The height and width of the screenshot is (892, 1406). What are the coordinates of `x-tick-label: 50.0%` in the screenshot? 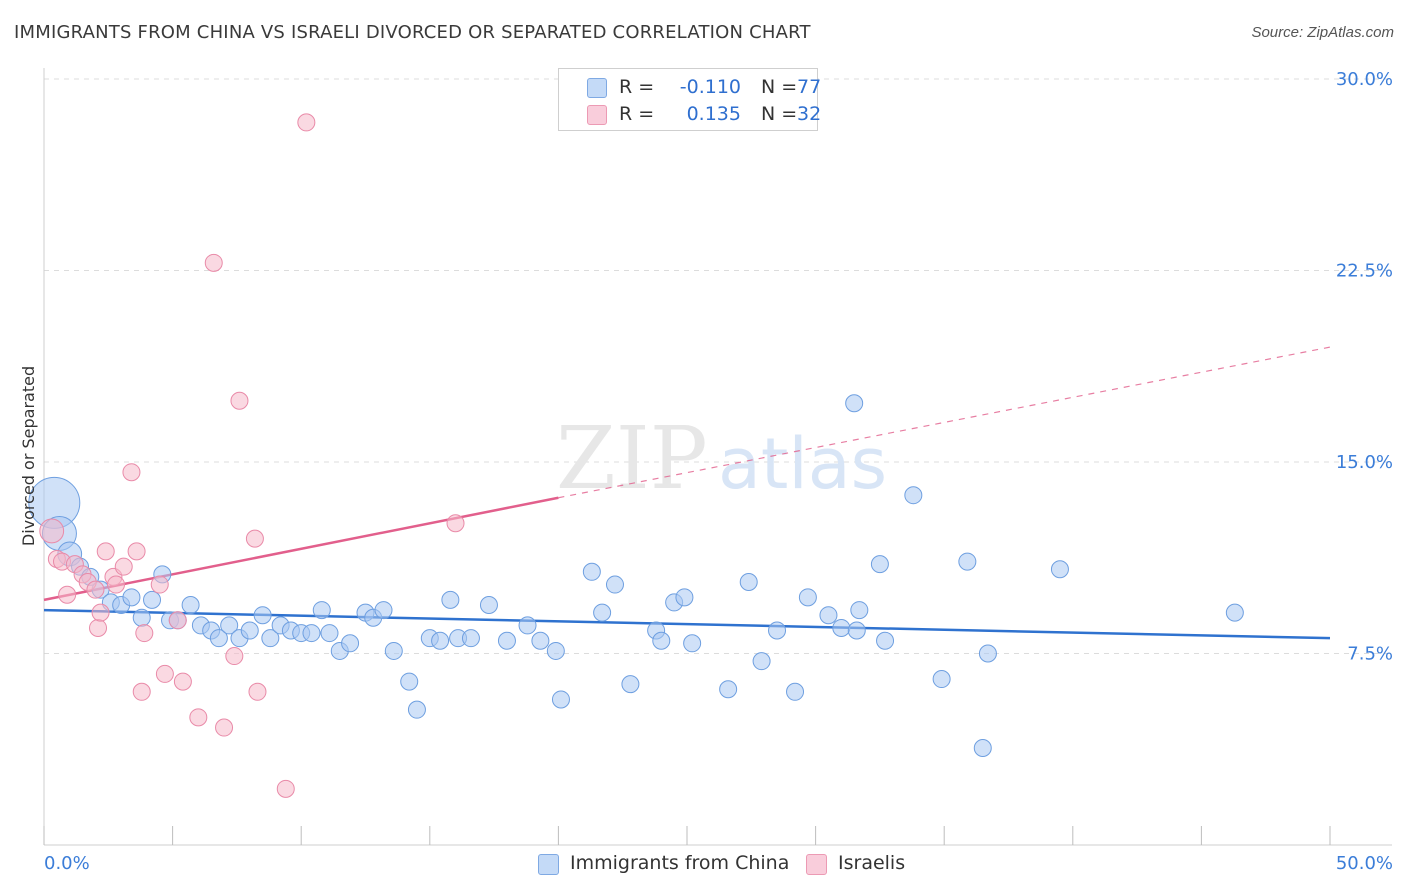 It's located at (1364, 863).